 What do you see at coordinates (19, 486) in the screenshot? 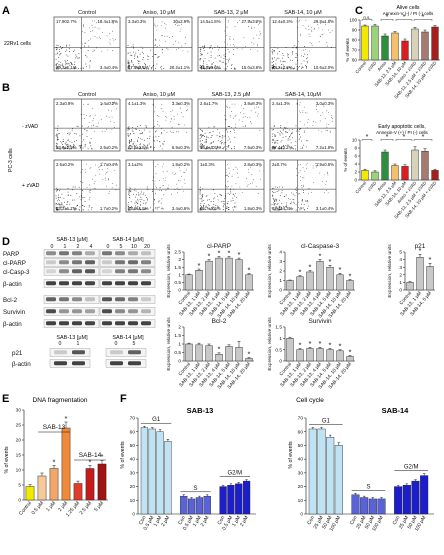
I see `y-tick-label: 5` at bounding box center [19, 486].